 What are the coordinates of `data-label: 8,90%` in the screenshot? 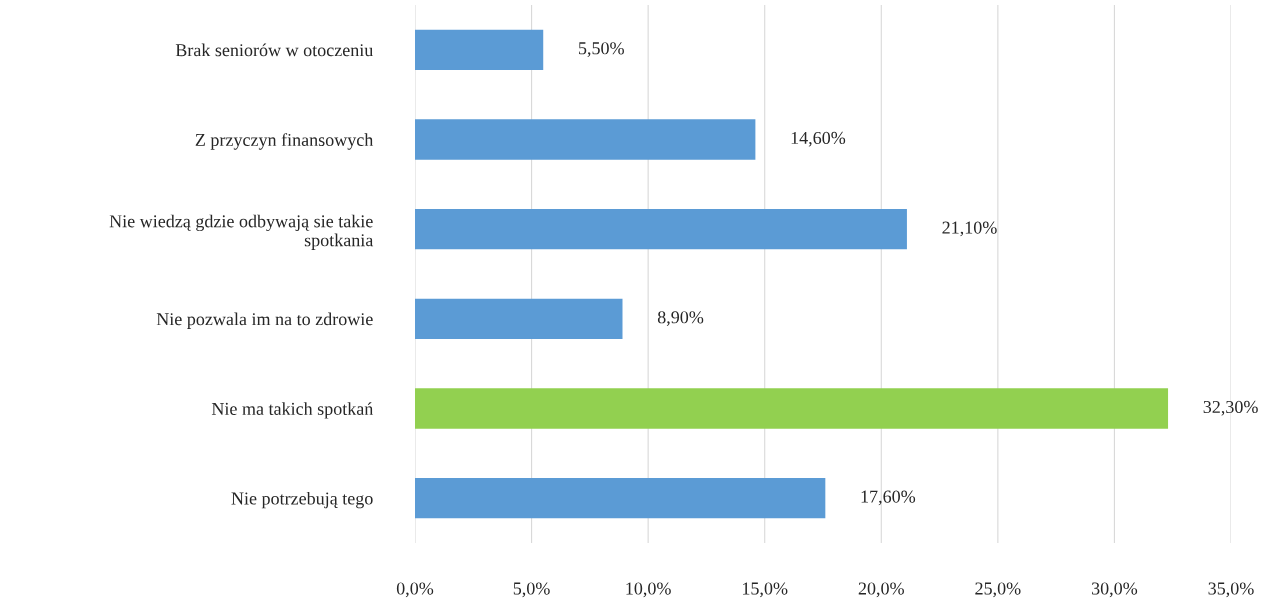 It's located at (680, 318).